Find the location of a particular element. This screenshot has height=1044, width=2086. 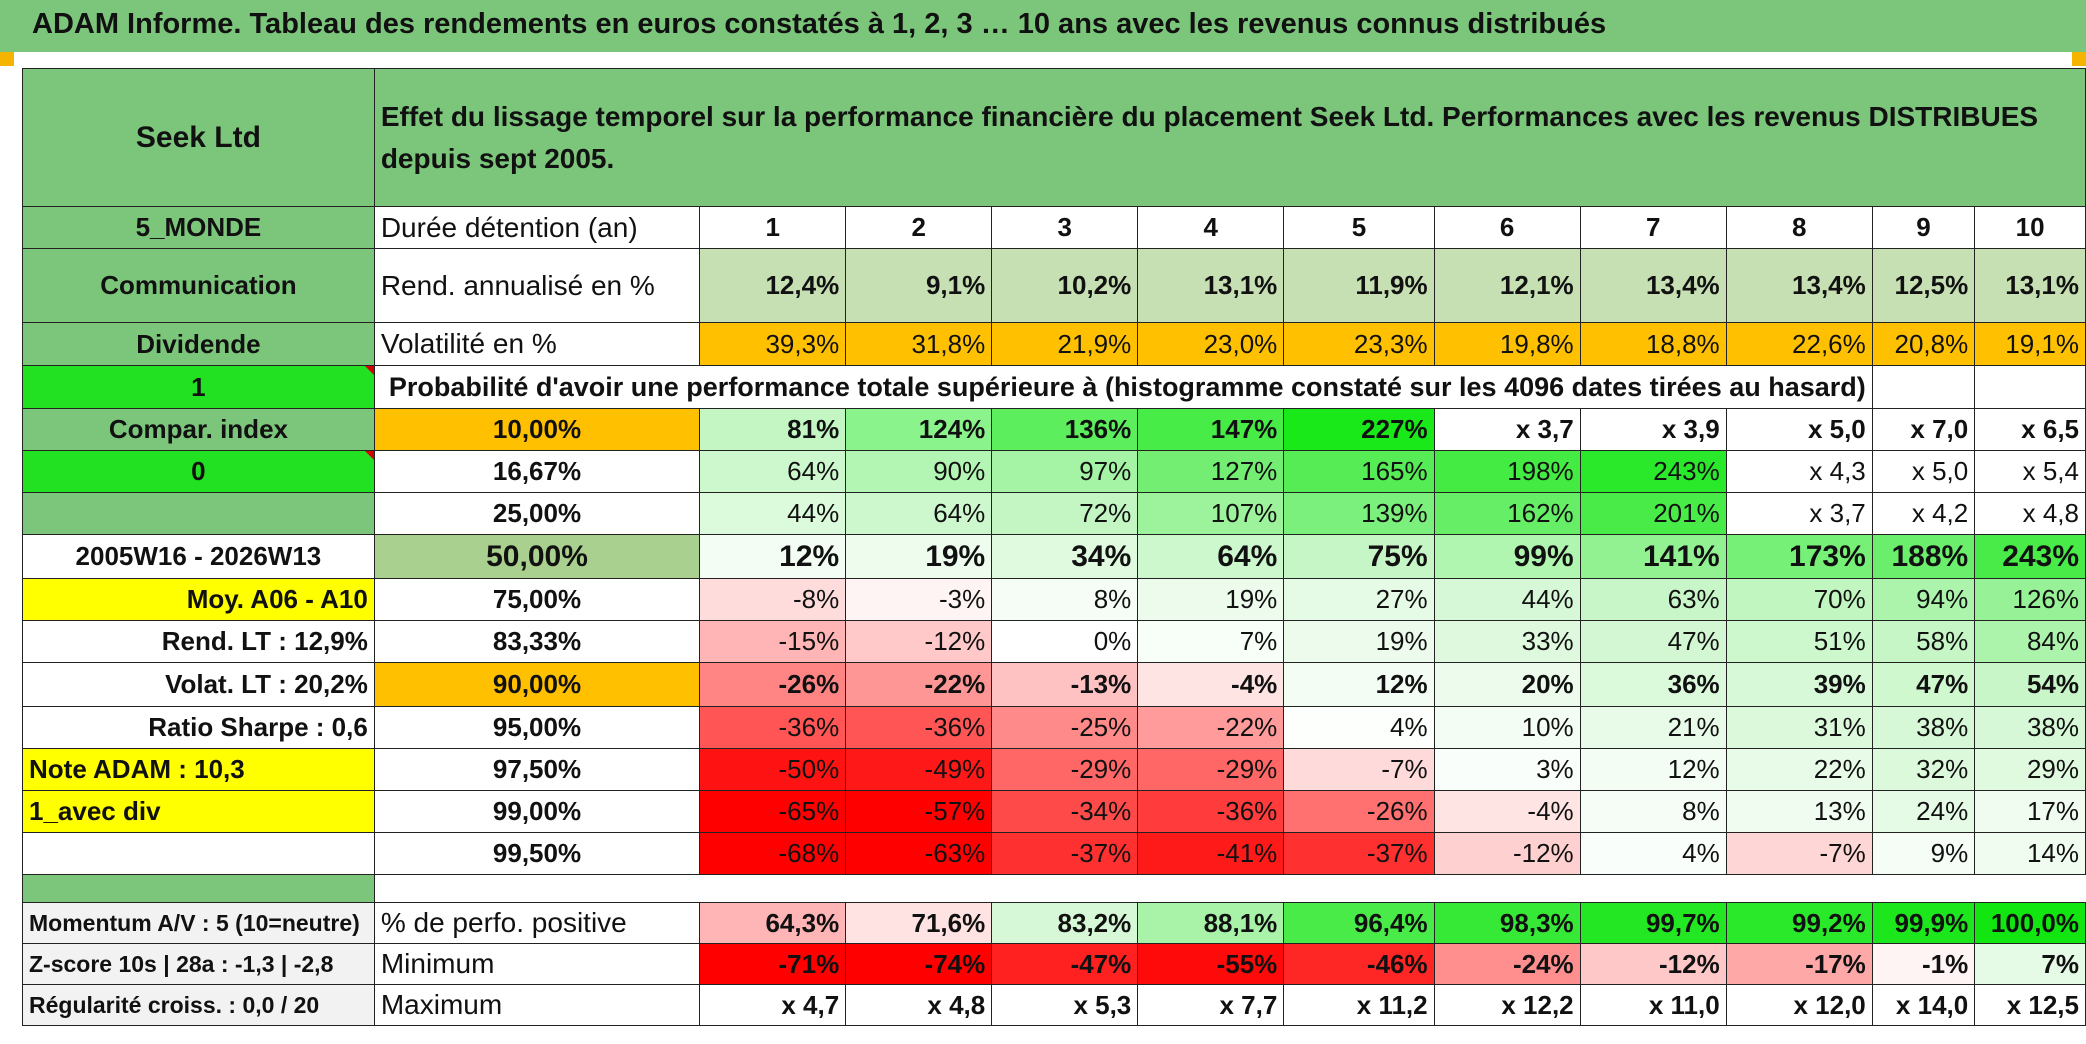

rend-cell: 12,5% is located at coordinates (1923, 285).